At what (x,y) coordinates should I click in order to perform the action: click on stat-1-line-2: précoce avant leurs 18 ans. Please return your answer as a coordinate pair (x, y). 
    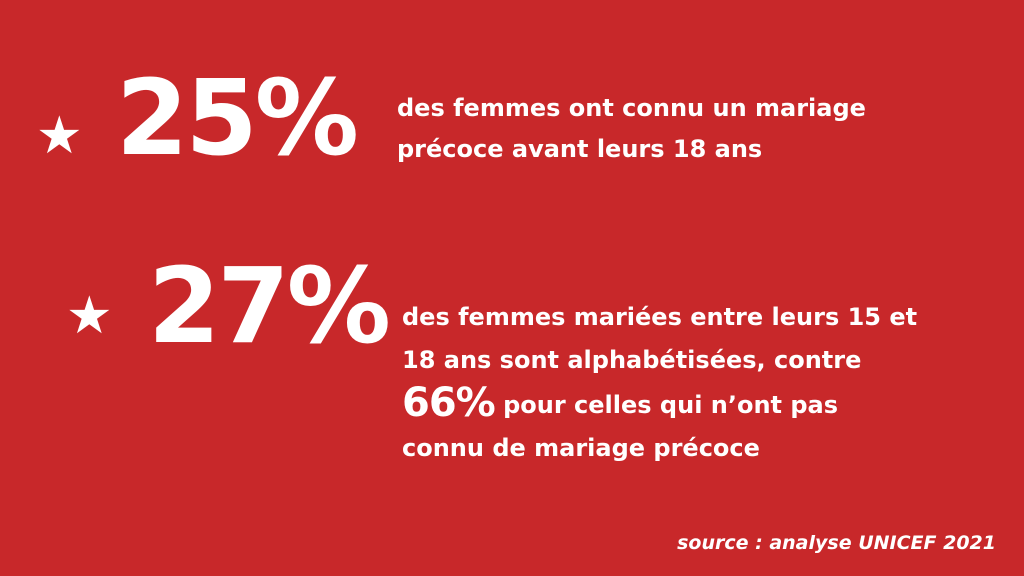
    Looking at the image, I should click on (580, 149).